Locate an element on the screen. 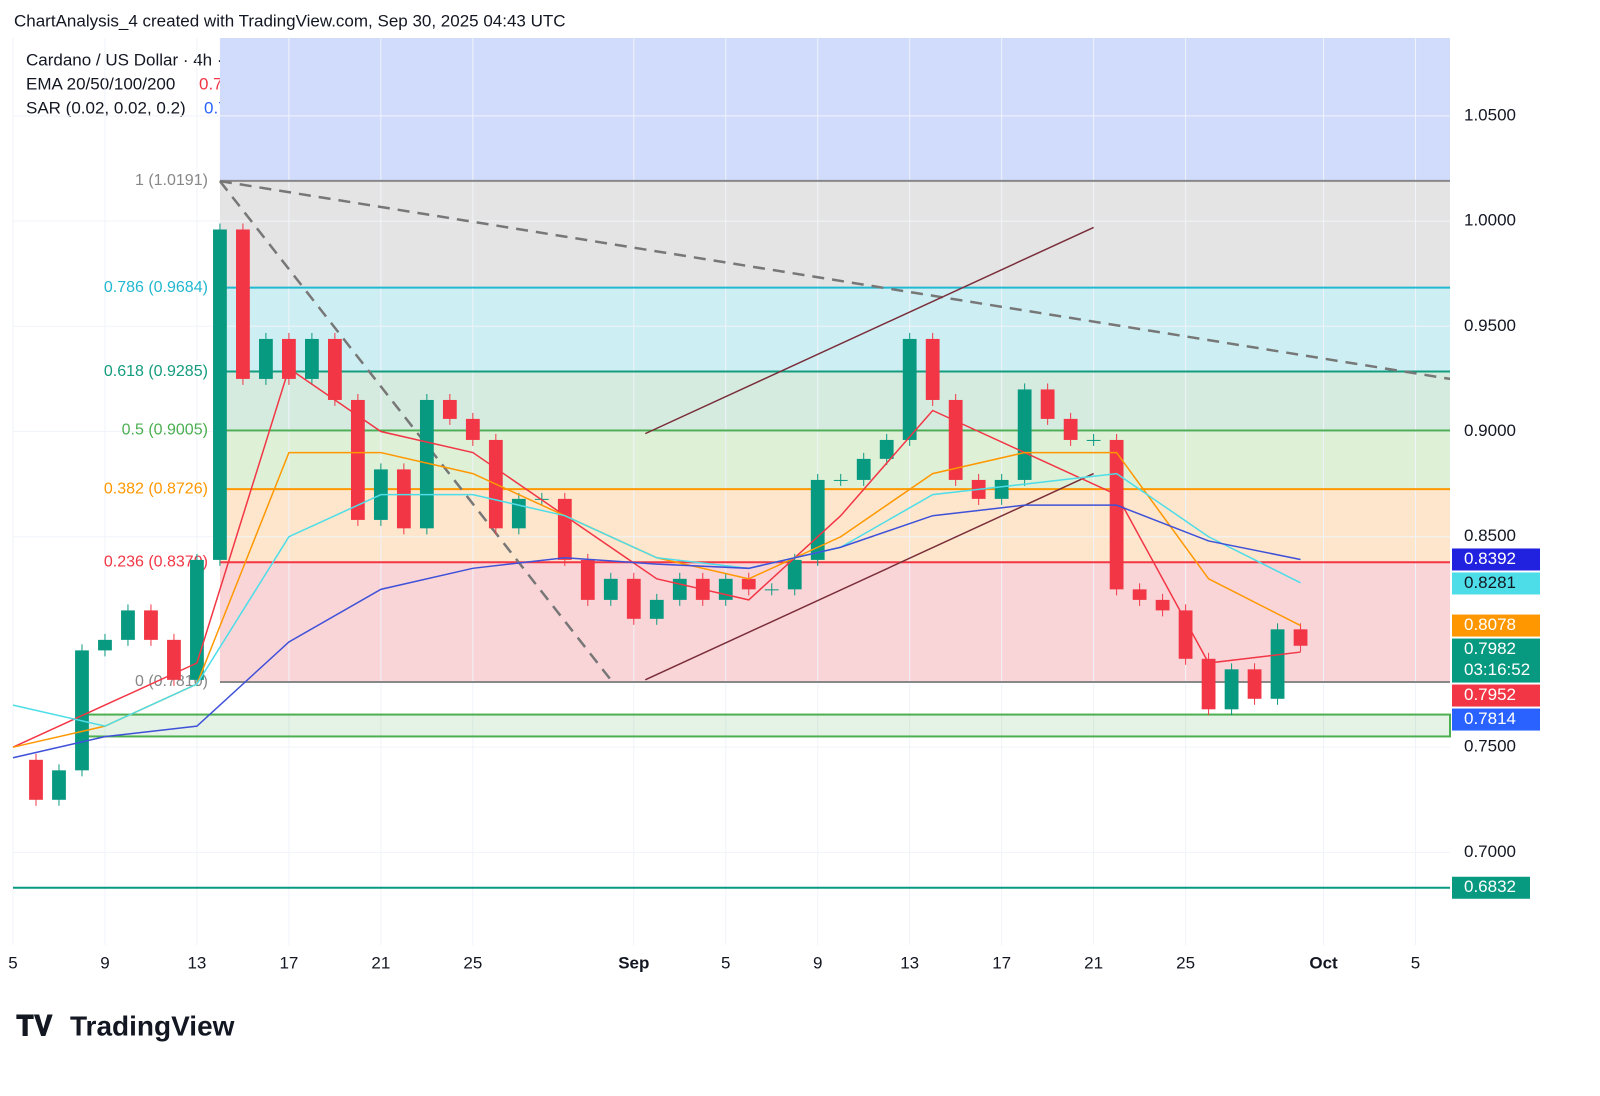  y-tick-label: 0.9000 is located at coordinates (1490, 430).